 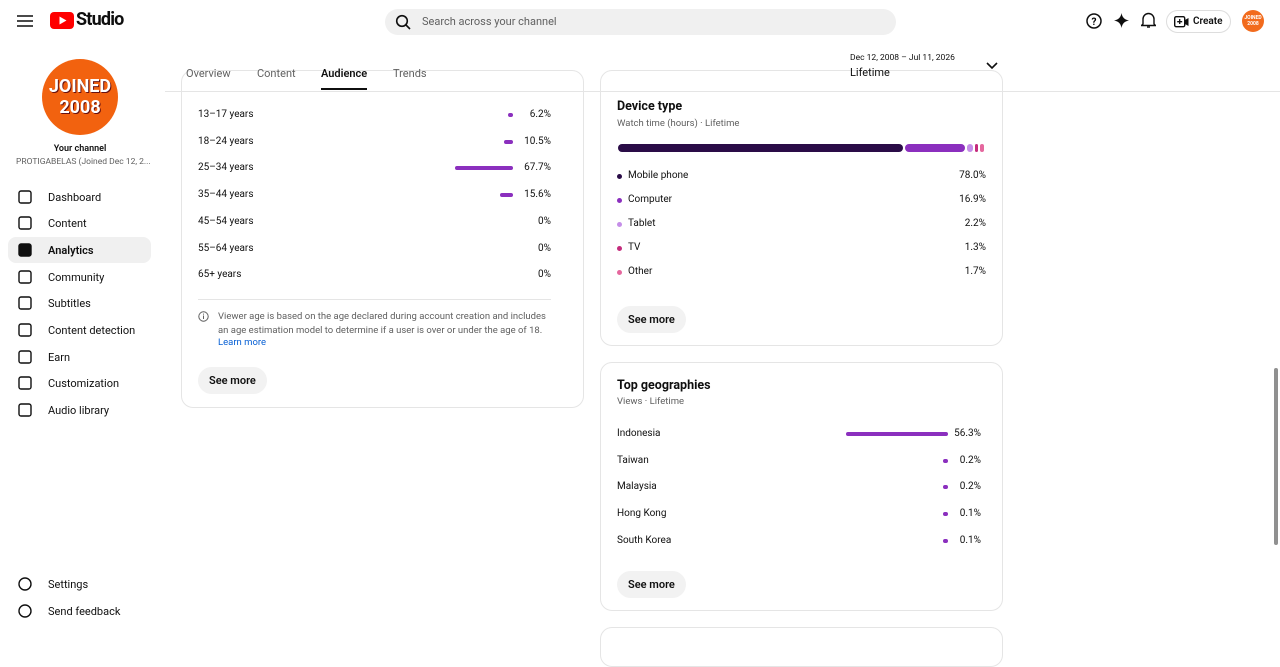 I want to click on card-subtitle: Watch time (hours) · Lifetime, so click(x=678, y=123).